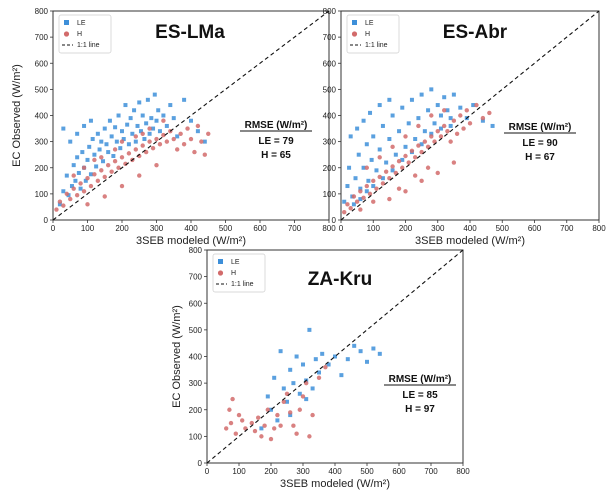 The width and height of the screenshot is (612, 493). Describe the element at coordinates (233, 273) in the screenshot. I see `legend-label-h: H` at that location.